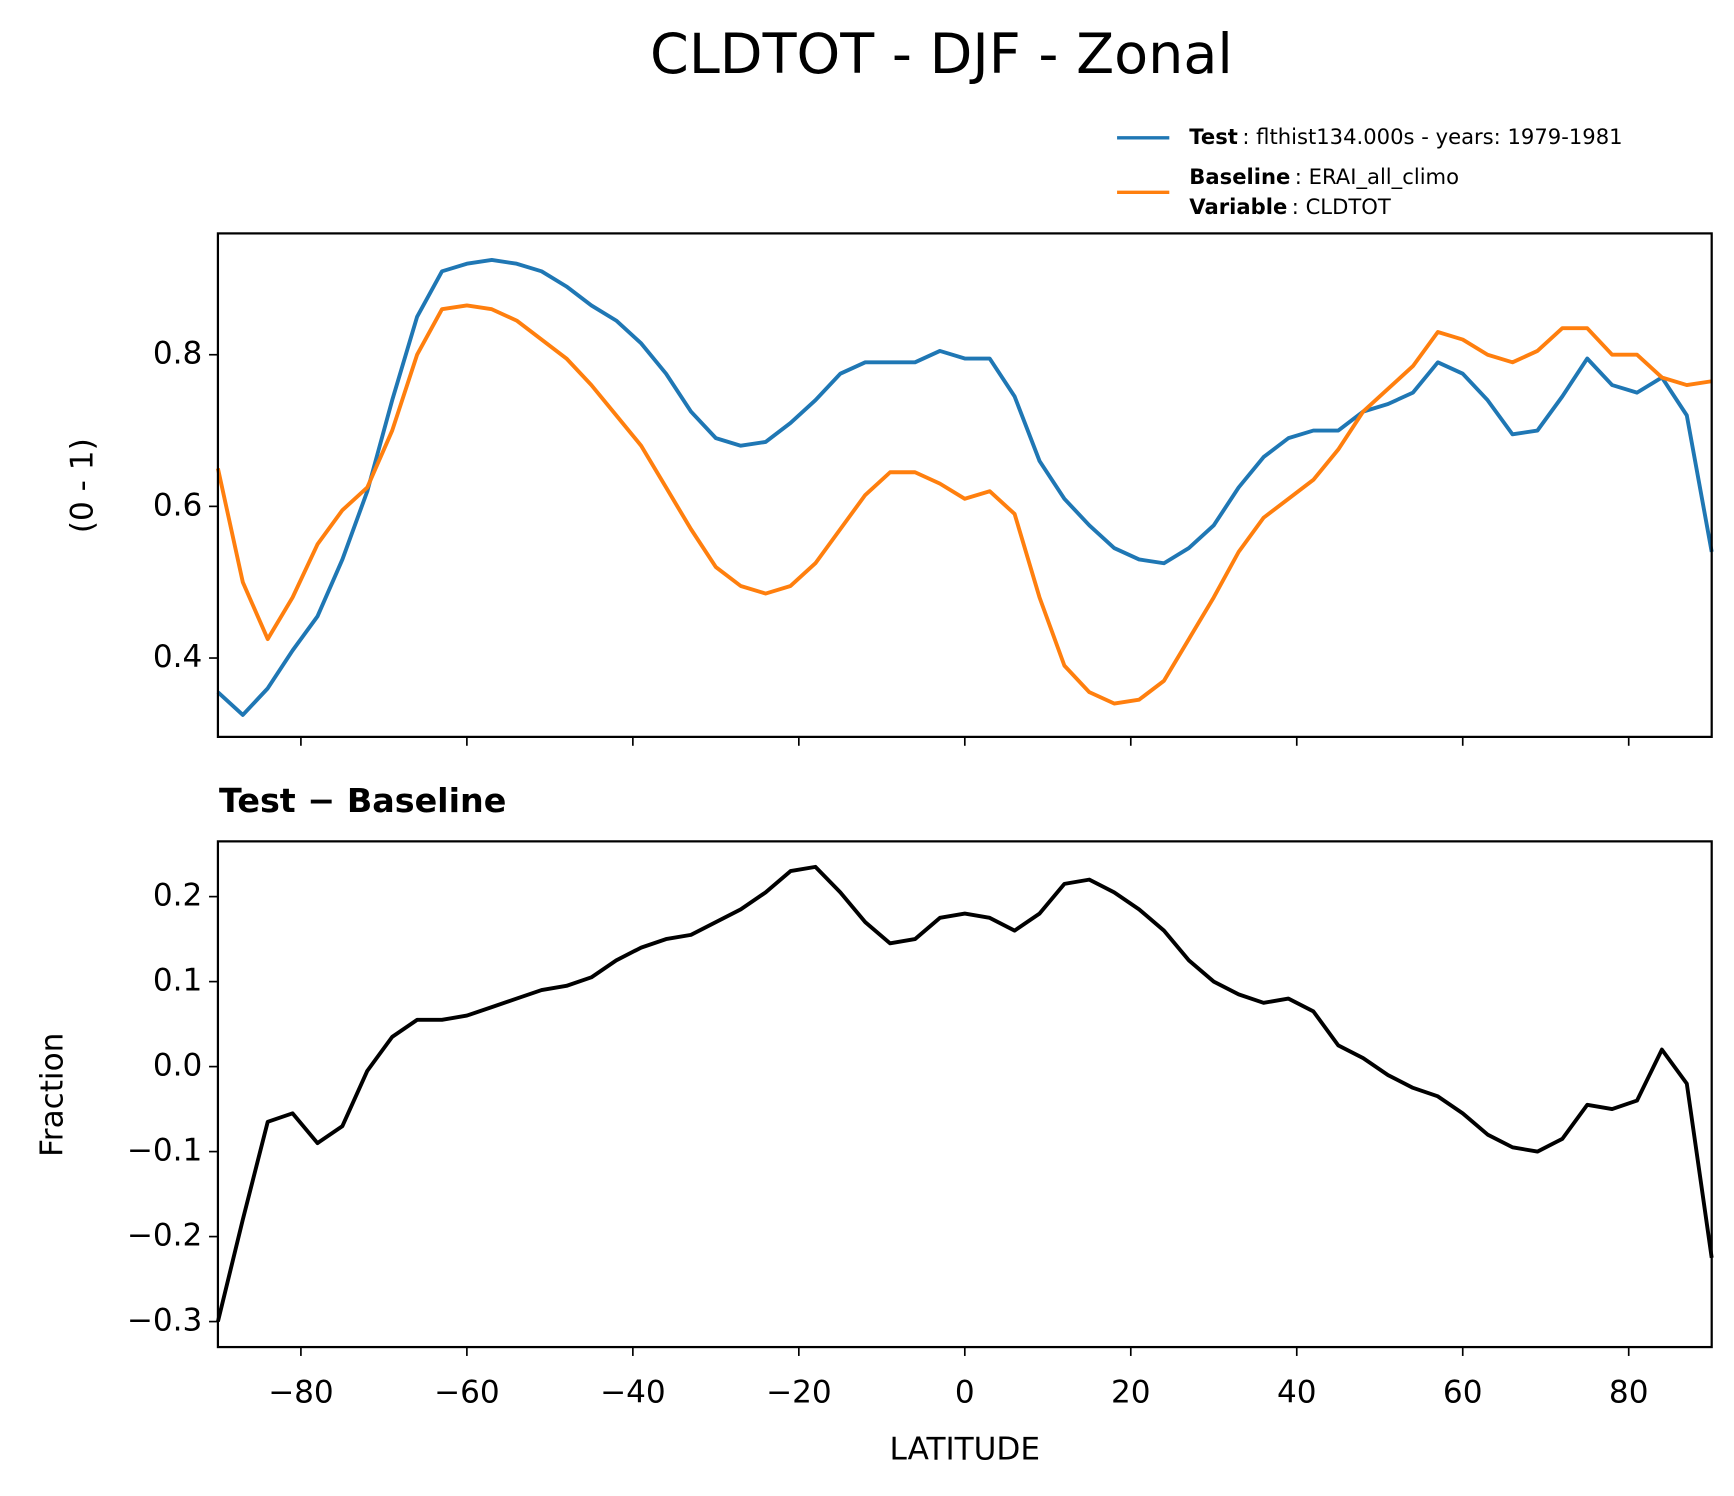  I want to click on y-tick-label: 0.2, so click(177, 896).